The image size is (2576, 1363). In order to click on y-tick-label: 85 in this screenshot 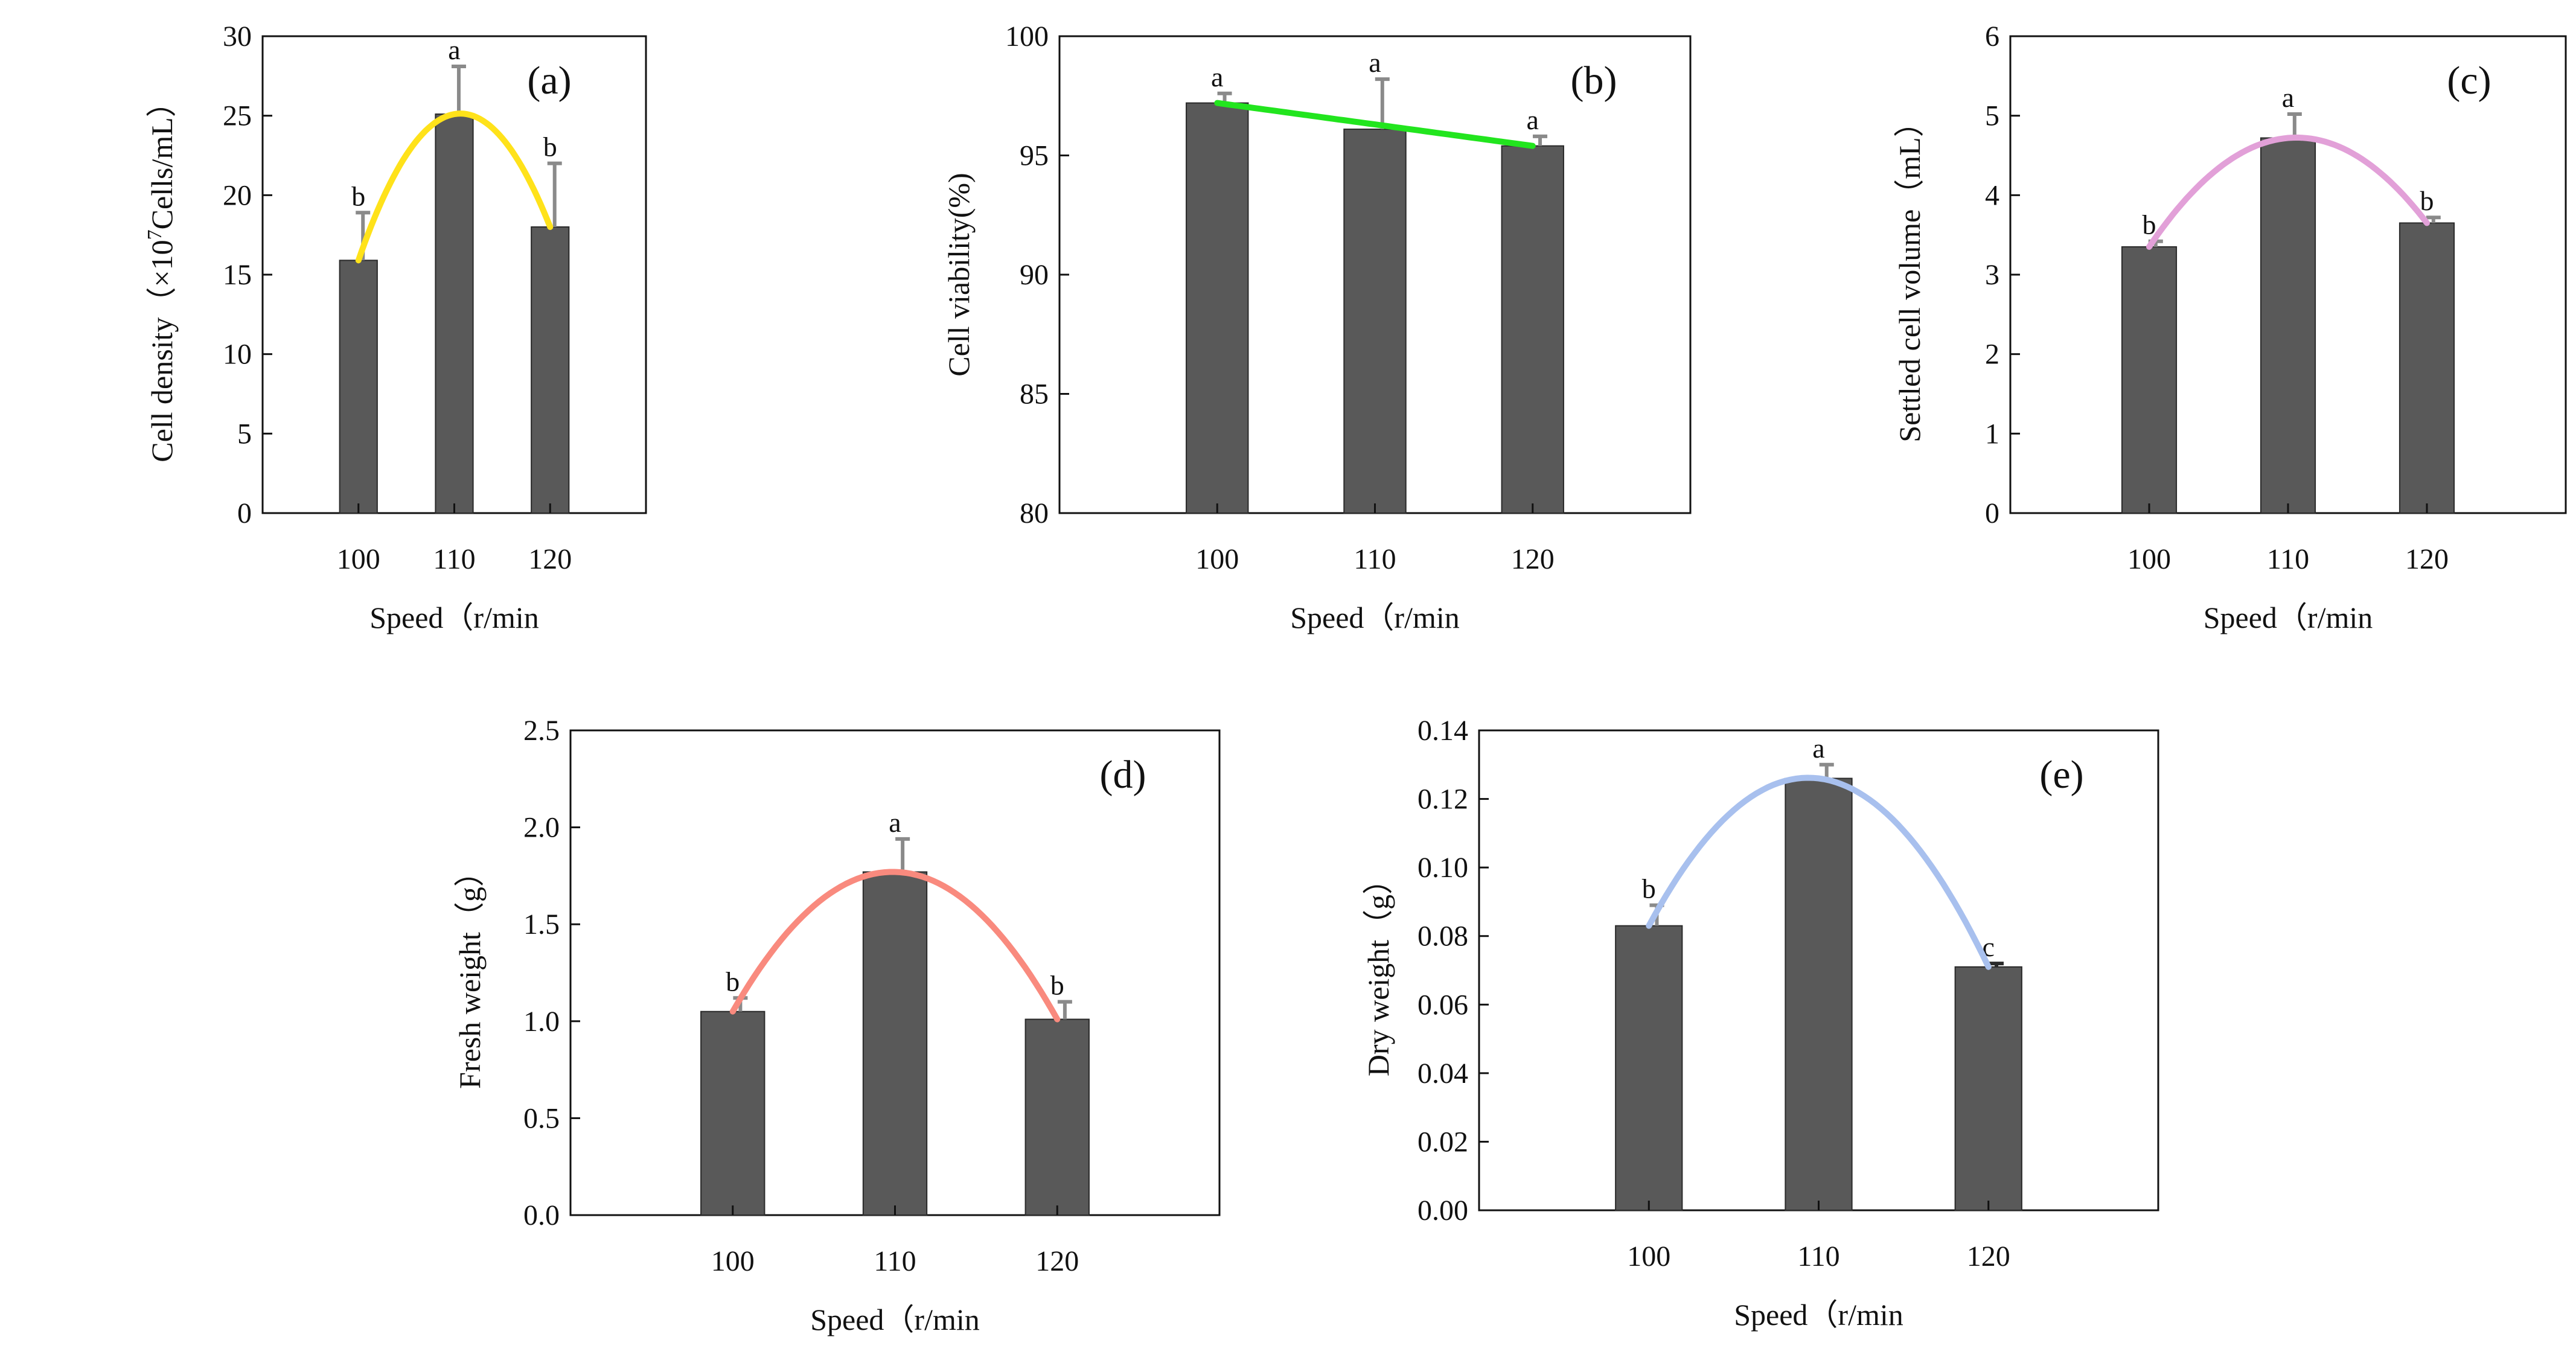, I will do `click(1034, 394)`.